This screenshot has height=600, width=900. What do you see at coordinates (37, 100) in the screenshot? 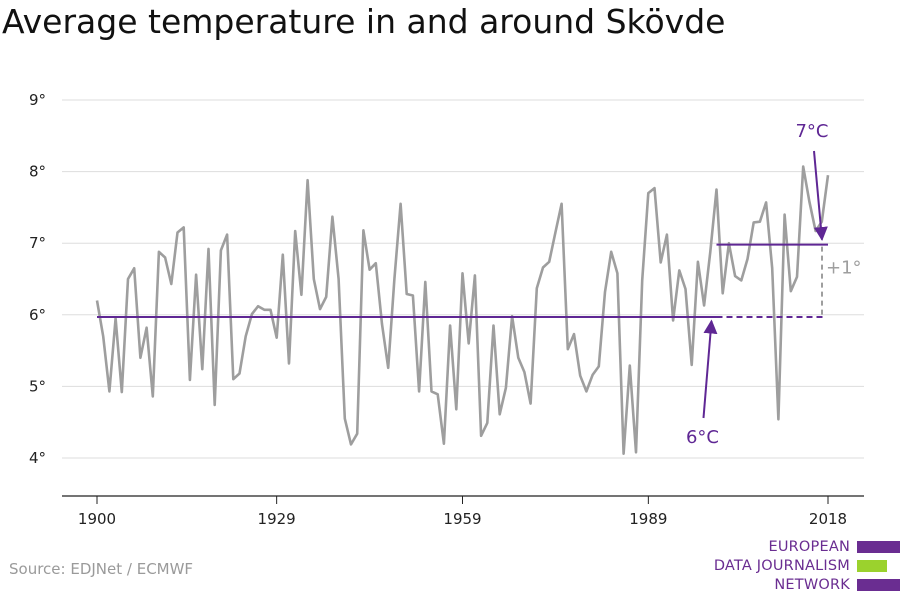
I see `y-tick-label: 9°` at bounding box center [37, 100].